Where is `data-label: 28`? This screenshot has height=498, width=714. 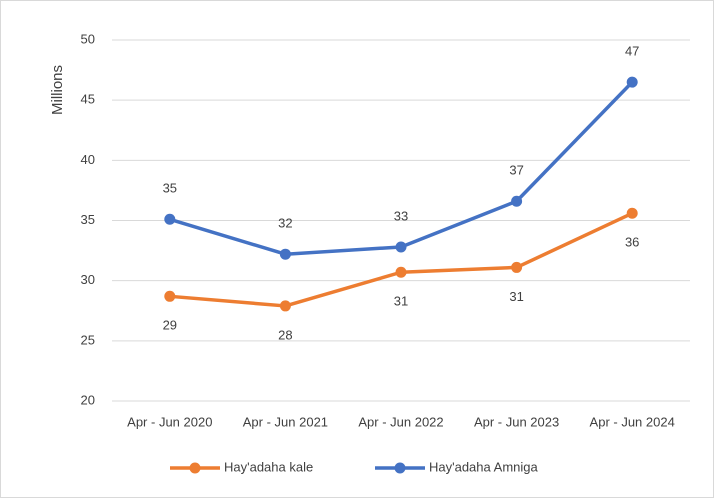
data-label: 28 is located at coordinates (285, 334).